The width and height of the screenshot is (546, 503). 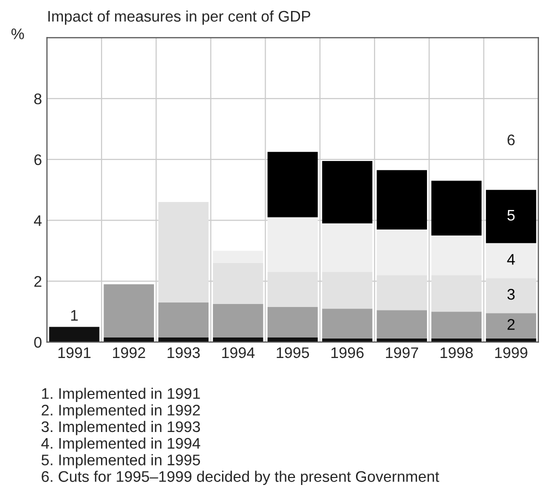 What do you see at coordinates (38, 160) in the screenshot?
I see `y-tick-label: 6` at bounding box center [38, 160].